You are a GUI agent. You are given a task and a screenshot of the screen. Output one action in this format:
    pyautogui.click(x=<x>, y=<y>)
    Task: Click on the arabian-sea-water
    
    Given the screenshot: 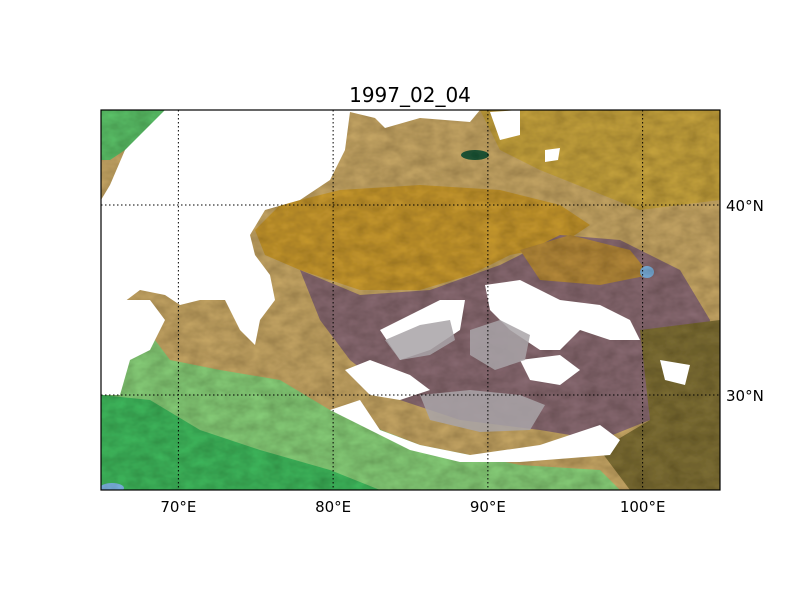 What is the action you would take?
    pyautogui.click(x=112, y=488)
    